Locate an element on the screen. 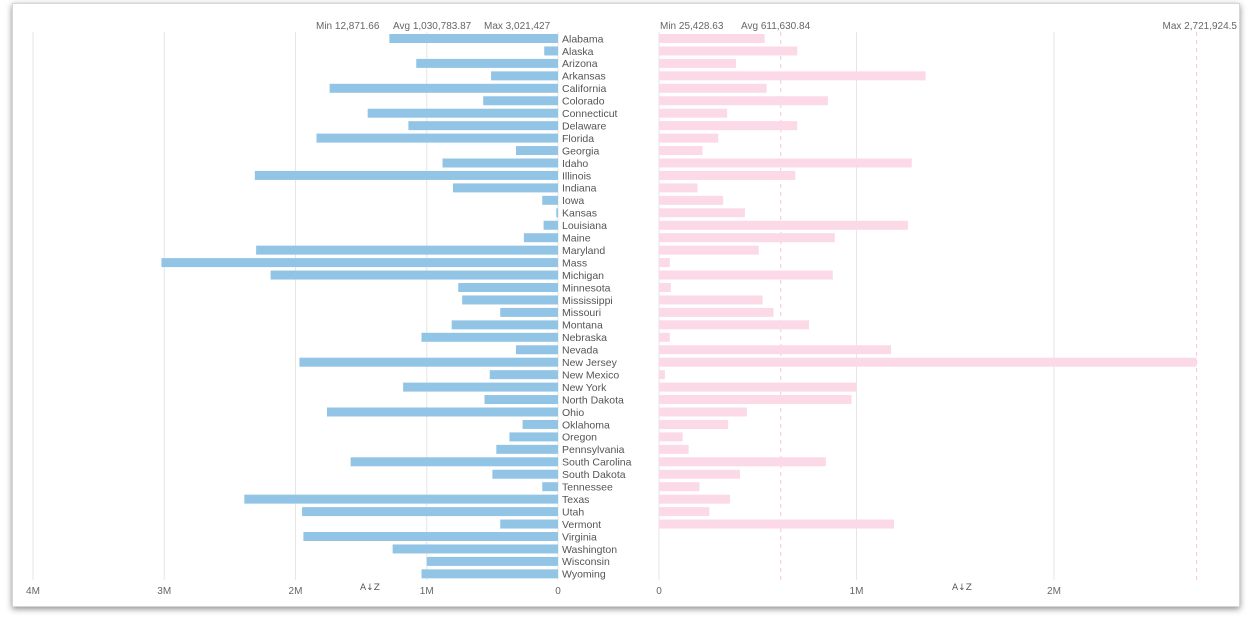  state-label: Connecticut is located at coordinates (590, 114).